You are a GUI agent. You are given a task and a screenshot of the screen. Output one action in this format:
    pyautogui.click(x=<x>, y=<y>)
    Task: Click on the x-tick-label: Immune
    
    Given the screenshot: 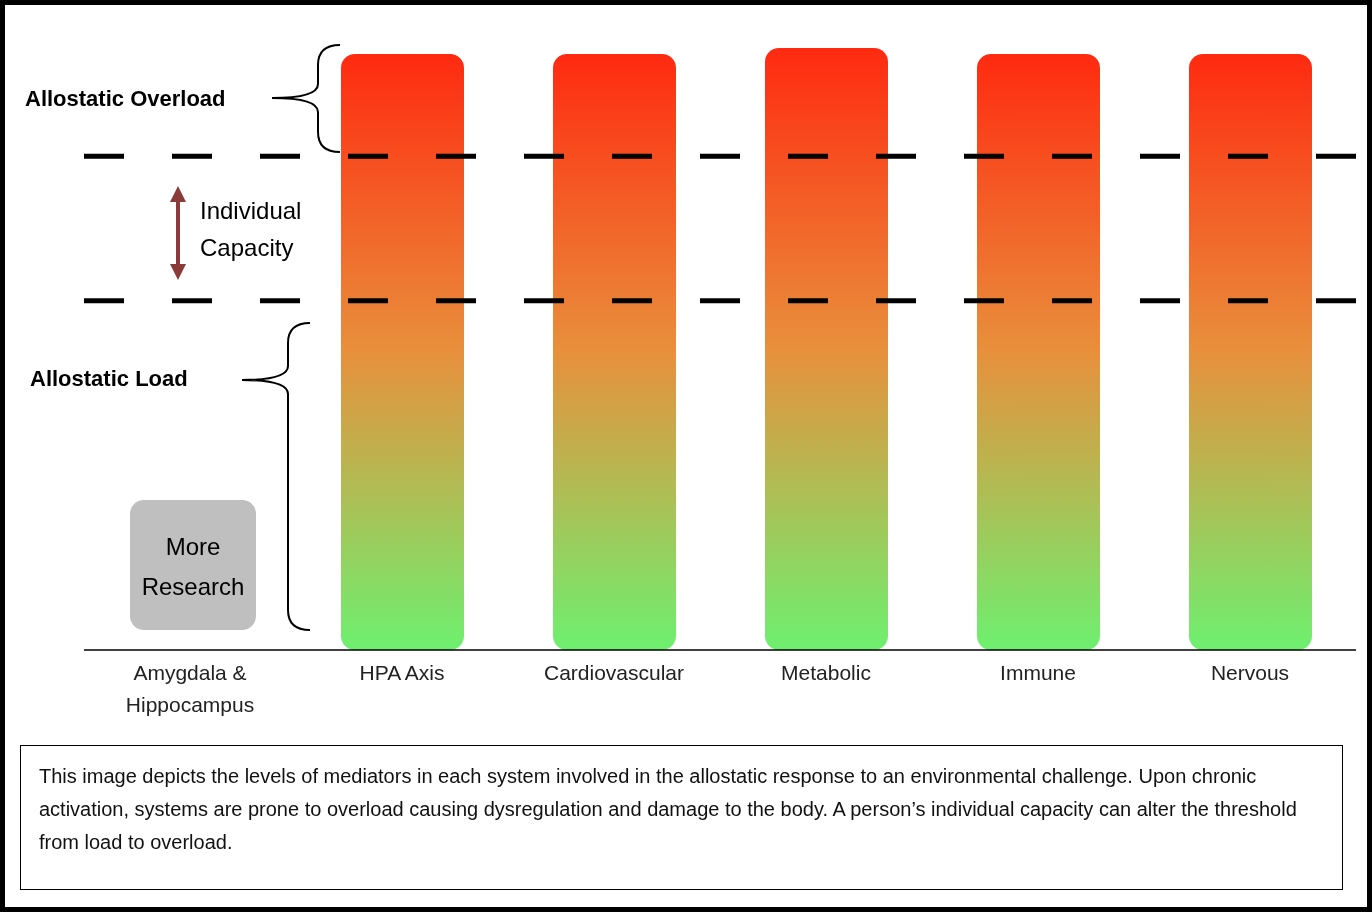 What is the action you would take?
    pyautogui.click(x=1038, y=672)
    